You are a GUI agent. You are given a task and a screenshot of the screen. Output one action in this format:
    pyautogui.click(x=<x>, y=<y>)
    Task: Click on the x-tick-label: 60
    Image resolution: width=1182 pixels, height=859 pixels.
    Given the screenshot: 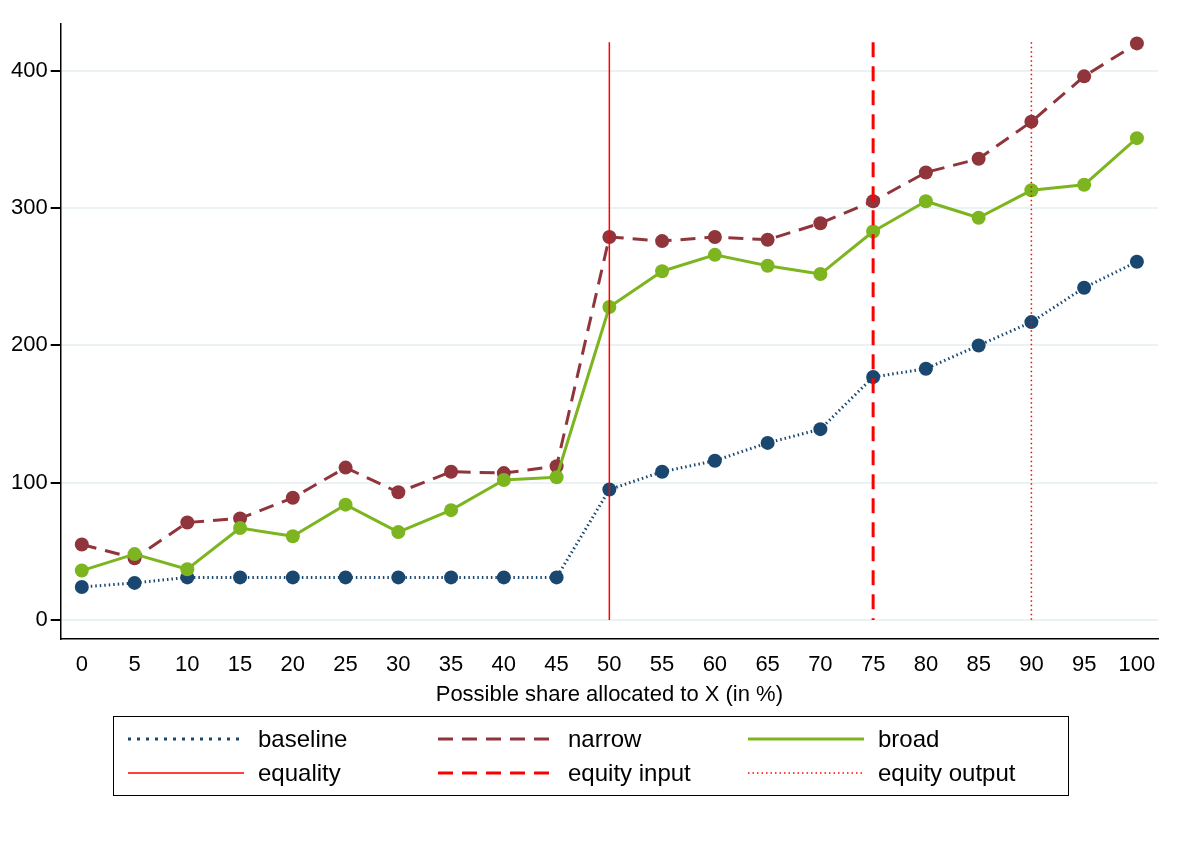 What is the action you would take?
    pyautogui.click(x=715, y=664)
    